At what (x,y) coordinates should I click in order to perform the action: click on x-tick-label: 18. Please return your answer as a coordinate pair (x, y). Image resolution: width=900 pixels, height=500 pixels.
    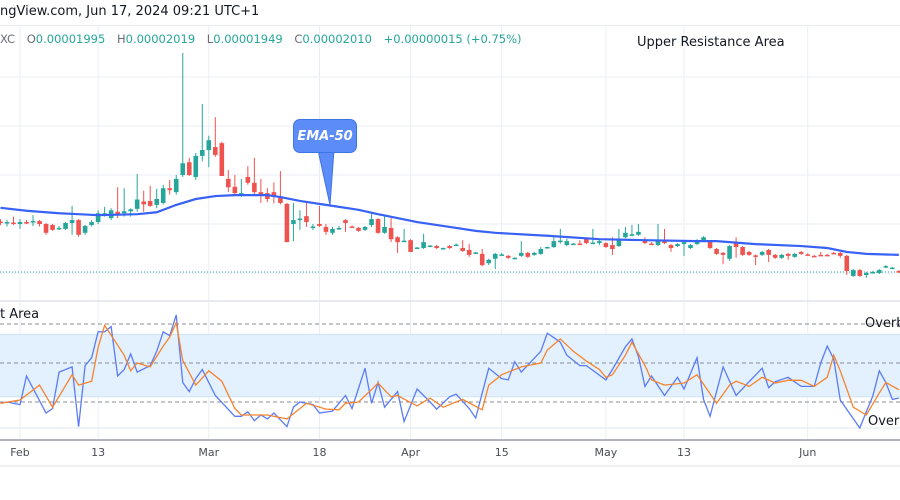
    Looking at the image, I should click on (319, 452).